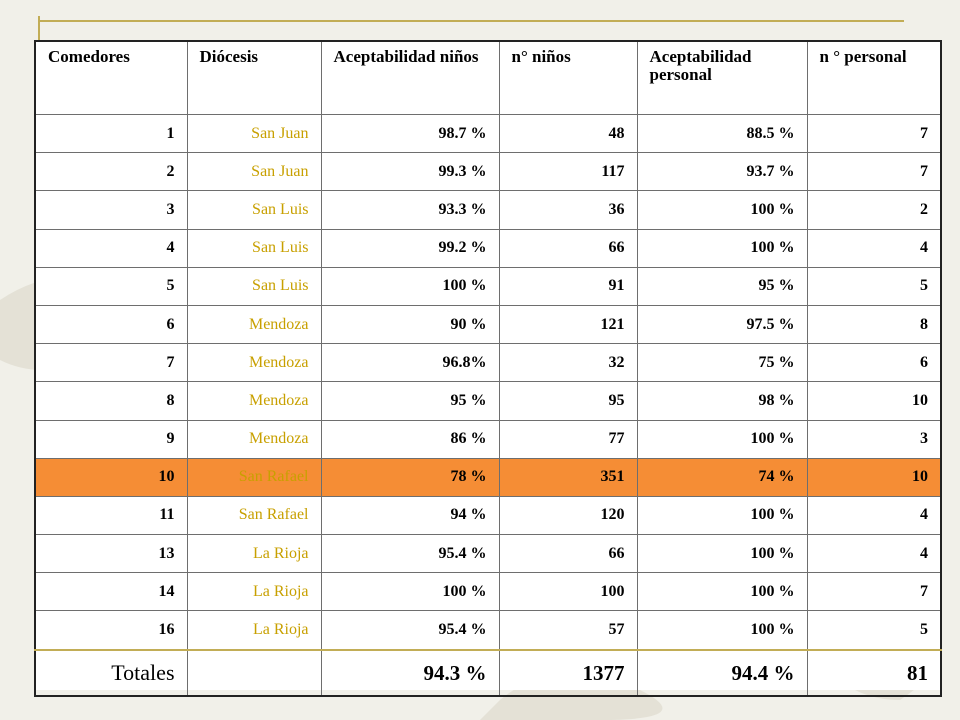 This screenshot has height=720, width=960. I want to click on cell-comedor: 5, so click(111, 286).